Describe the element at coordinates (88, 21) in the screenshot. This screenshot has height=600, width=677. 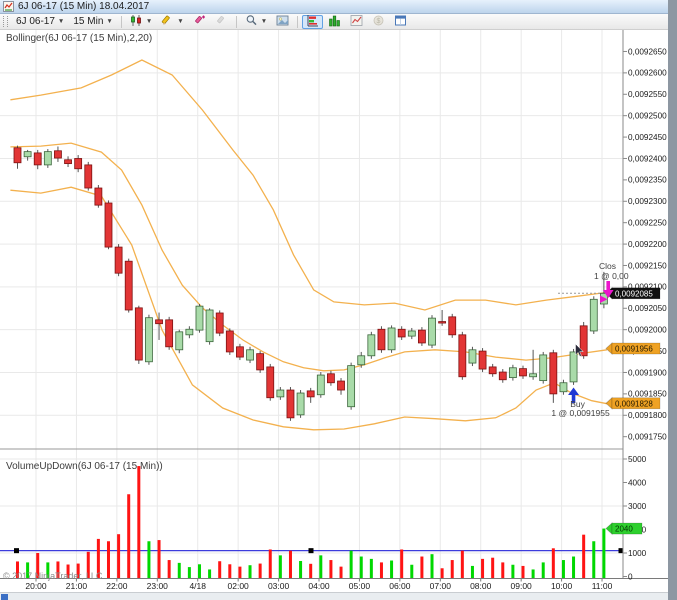
I see `interval-label: 15 Min` at that location.